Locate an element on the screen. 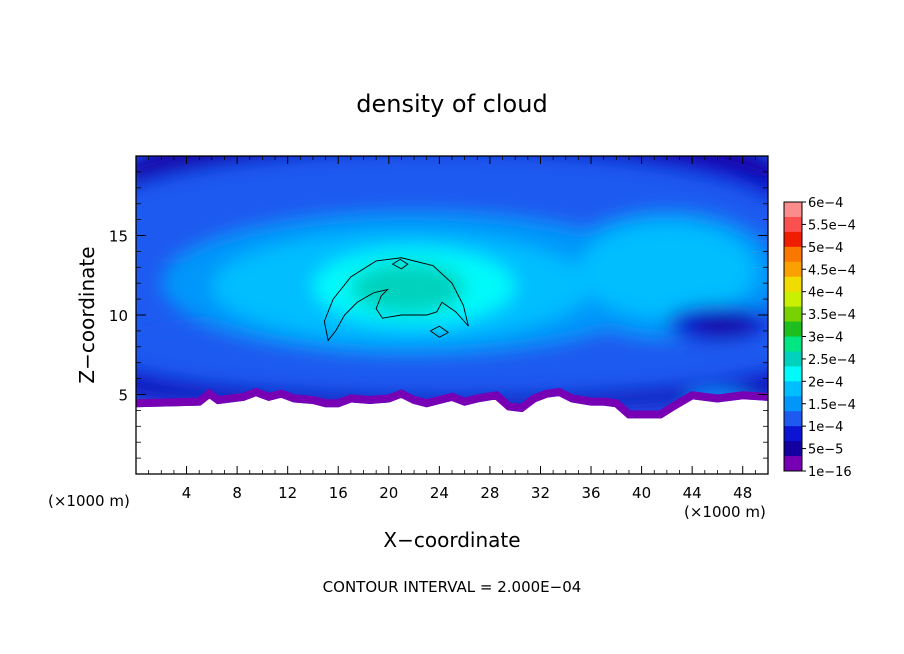 The height and width of the screenshot is (654, 904). x-tick-label: 12 is located at coordinates (287, 493).